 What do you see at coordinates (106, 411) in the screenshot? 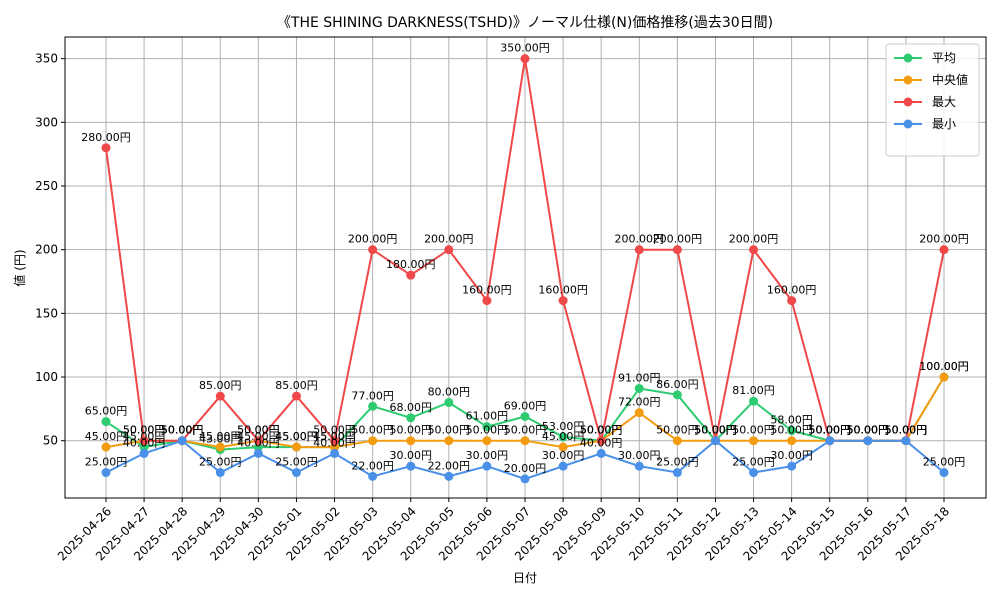
I see `data-label: 65.00円` at bounding box center [106, 411].